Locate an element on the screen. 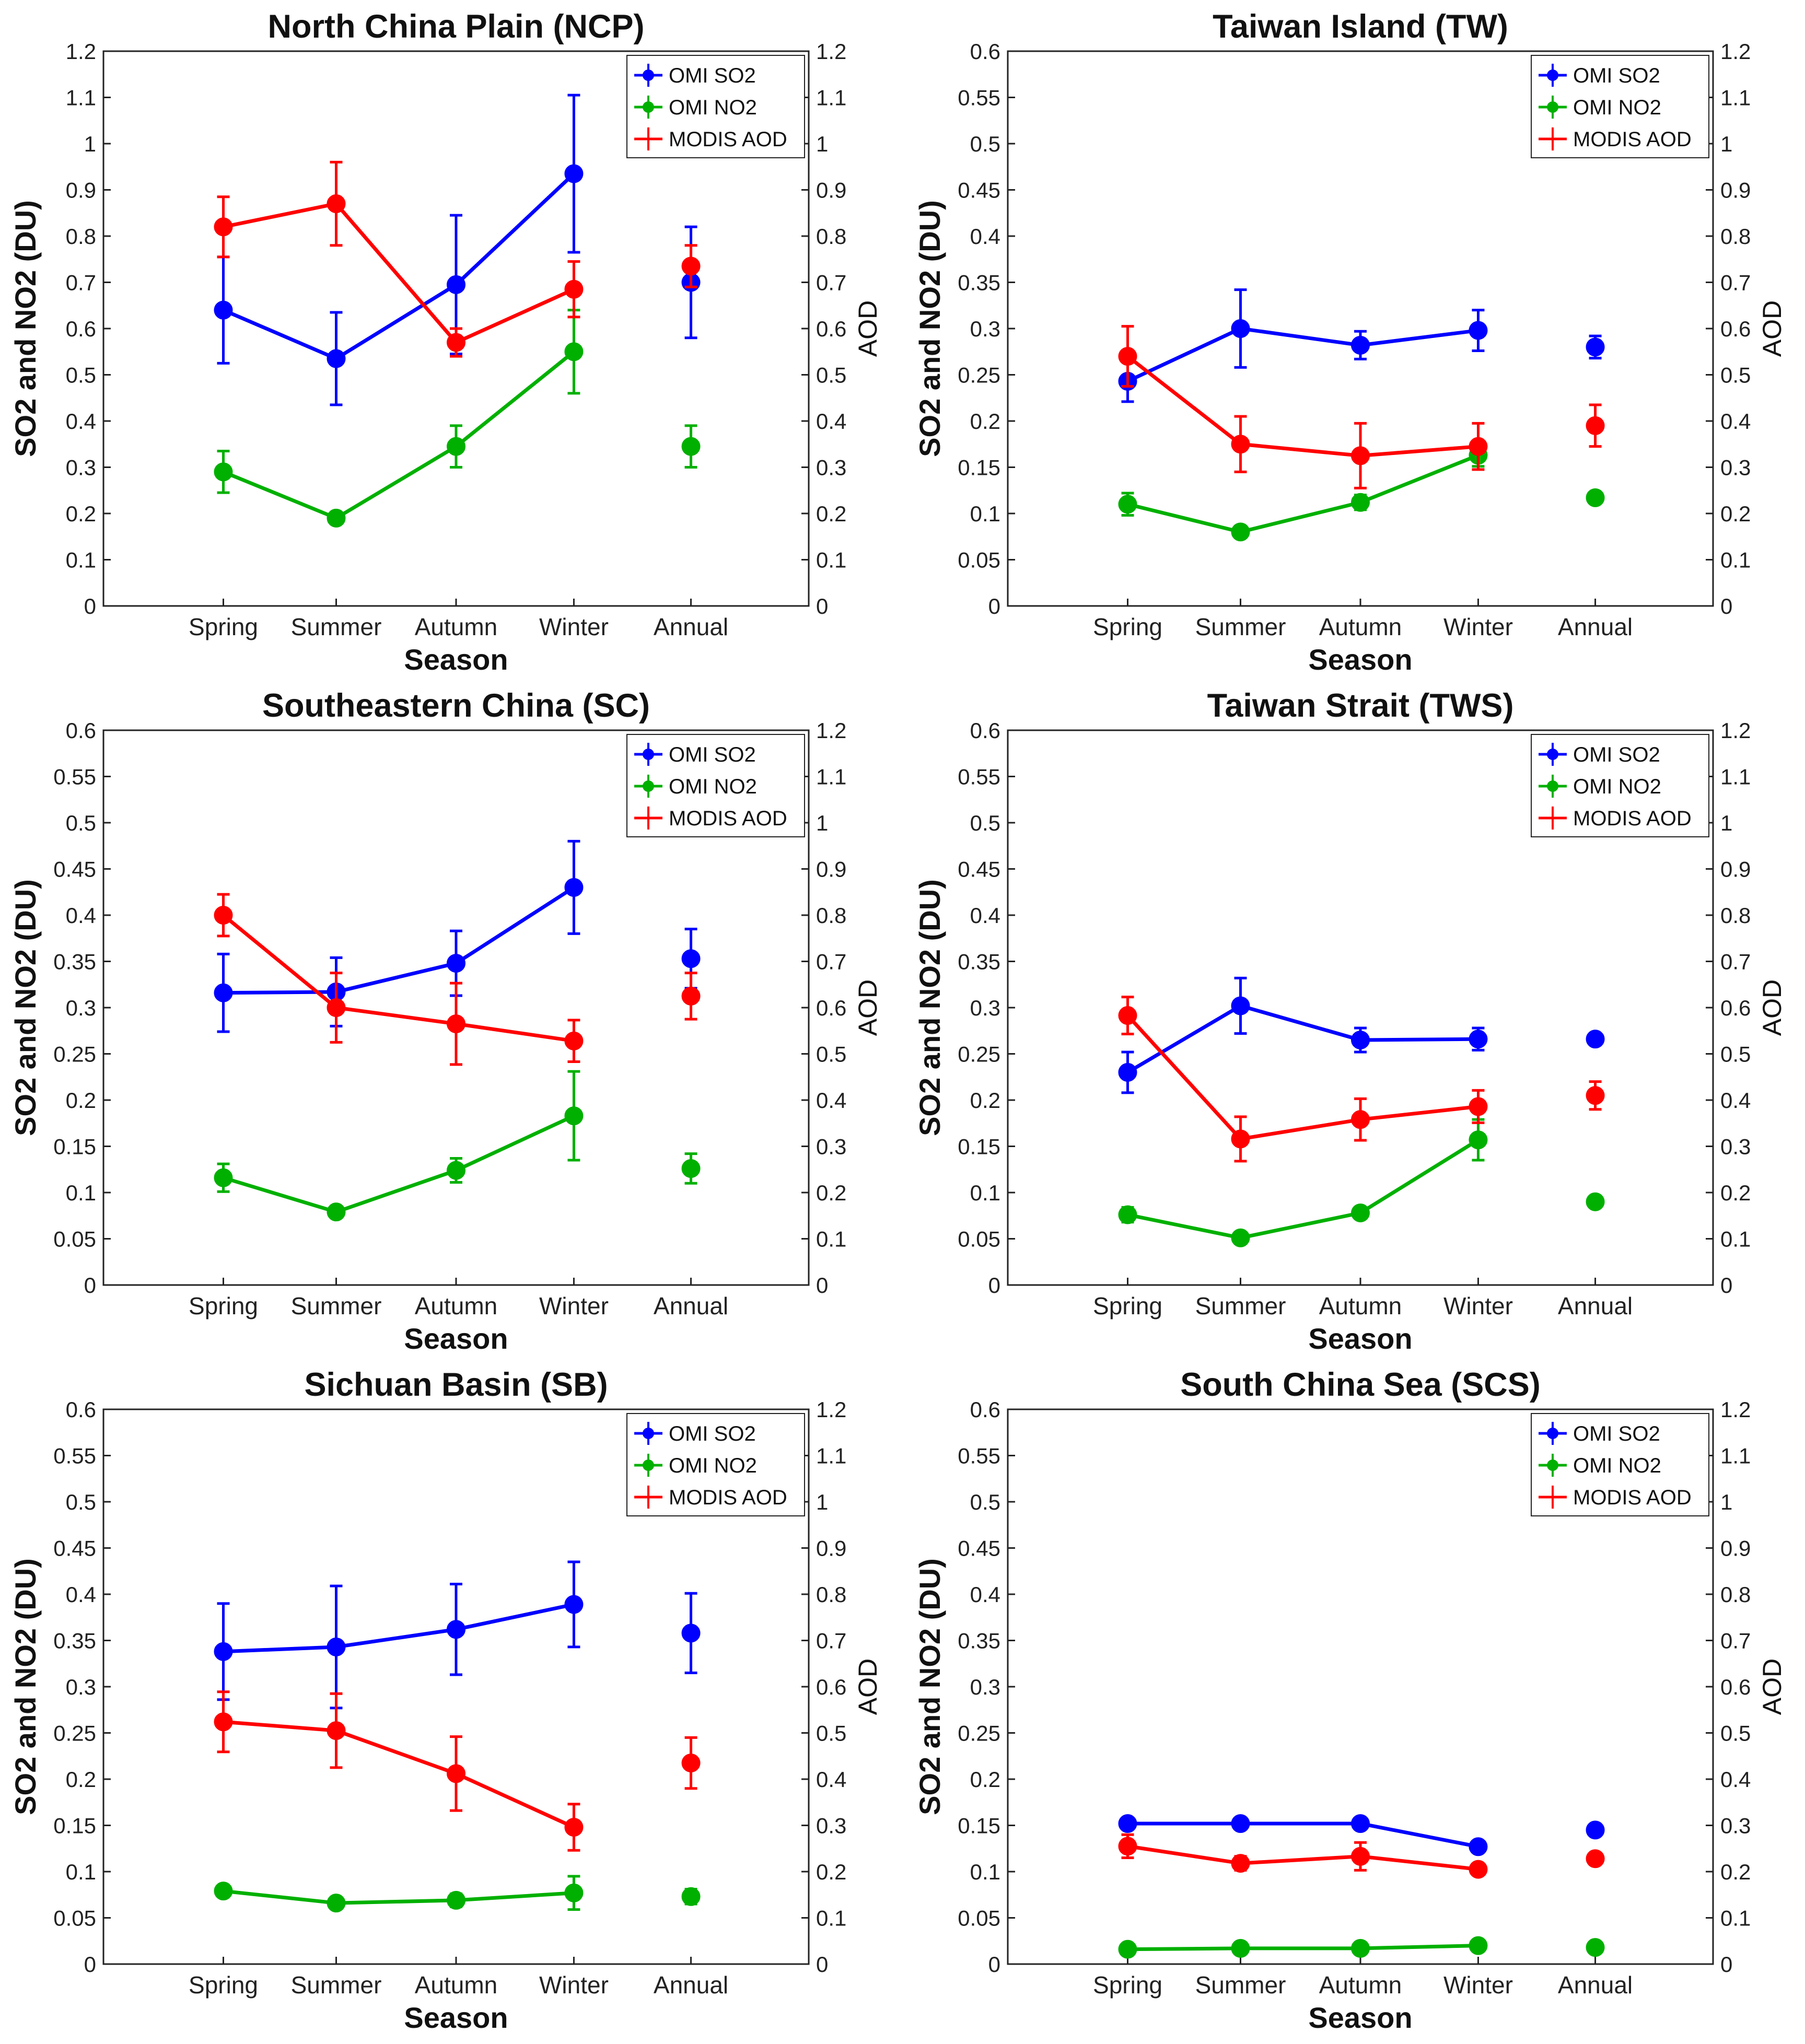  x-tick-label: Winter is located at coordinates (1478, 1985).